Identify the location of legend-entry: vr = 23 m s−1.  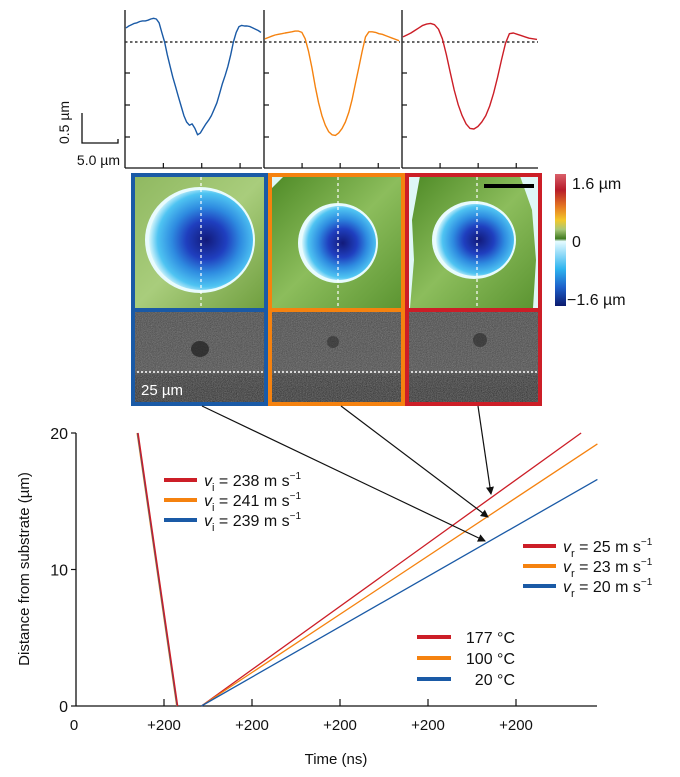
(608, 568).